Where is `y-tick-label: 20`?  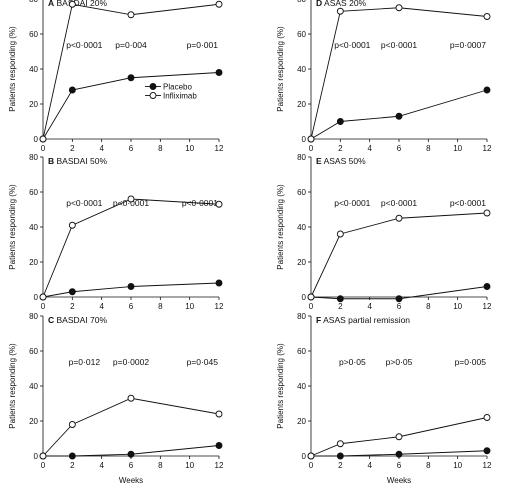
y-tick-label: 20 is located at coordinates (301, 262).